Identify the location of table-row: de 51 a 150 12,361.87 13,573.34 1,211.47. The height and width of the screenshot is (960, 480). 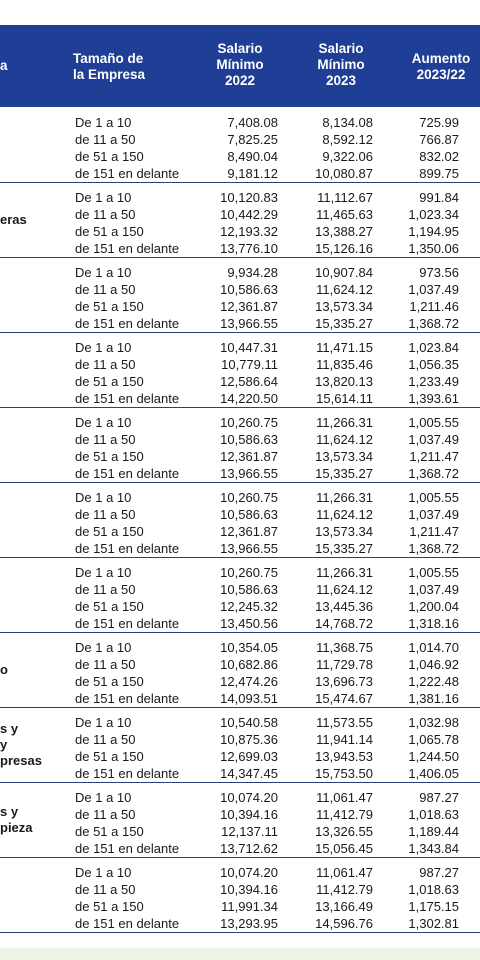
(240, 457).